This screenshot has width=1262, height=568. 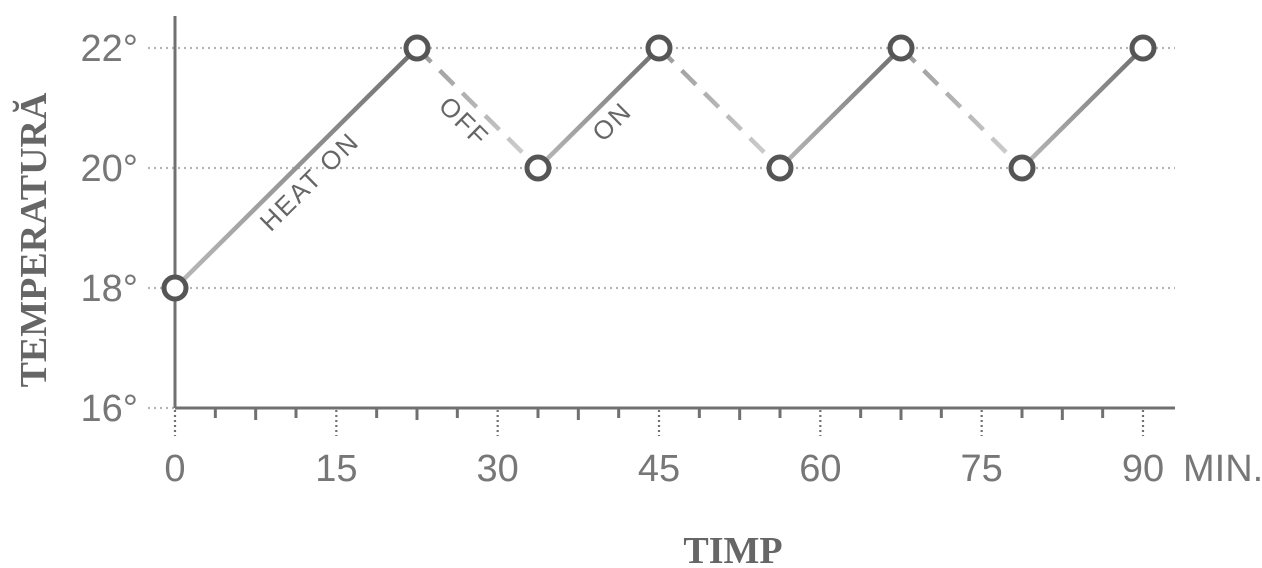 What do you see at coordinates (498, 469) in the screenshot?
I see `x-tick-label: 30` at bounding box center [498, 469].